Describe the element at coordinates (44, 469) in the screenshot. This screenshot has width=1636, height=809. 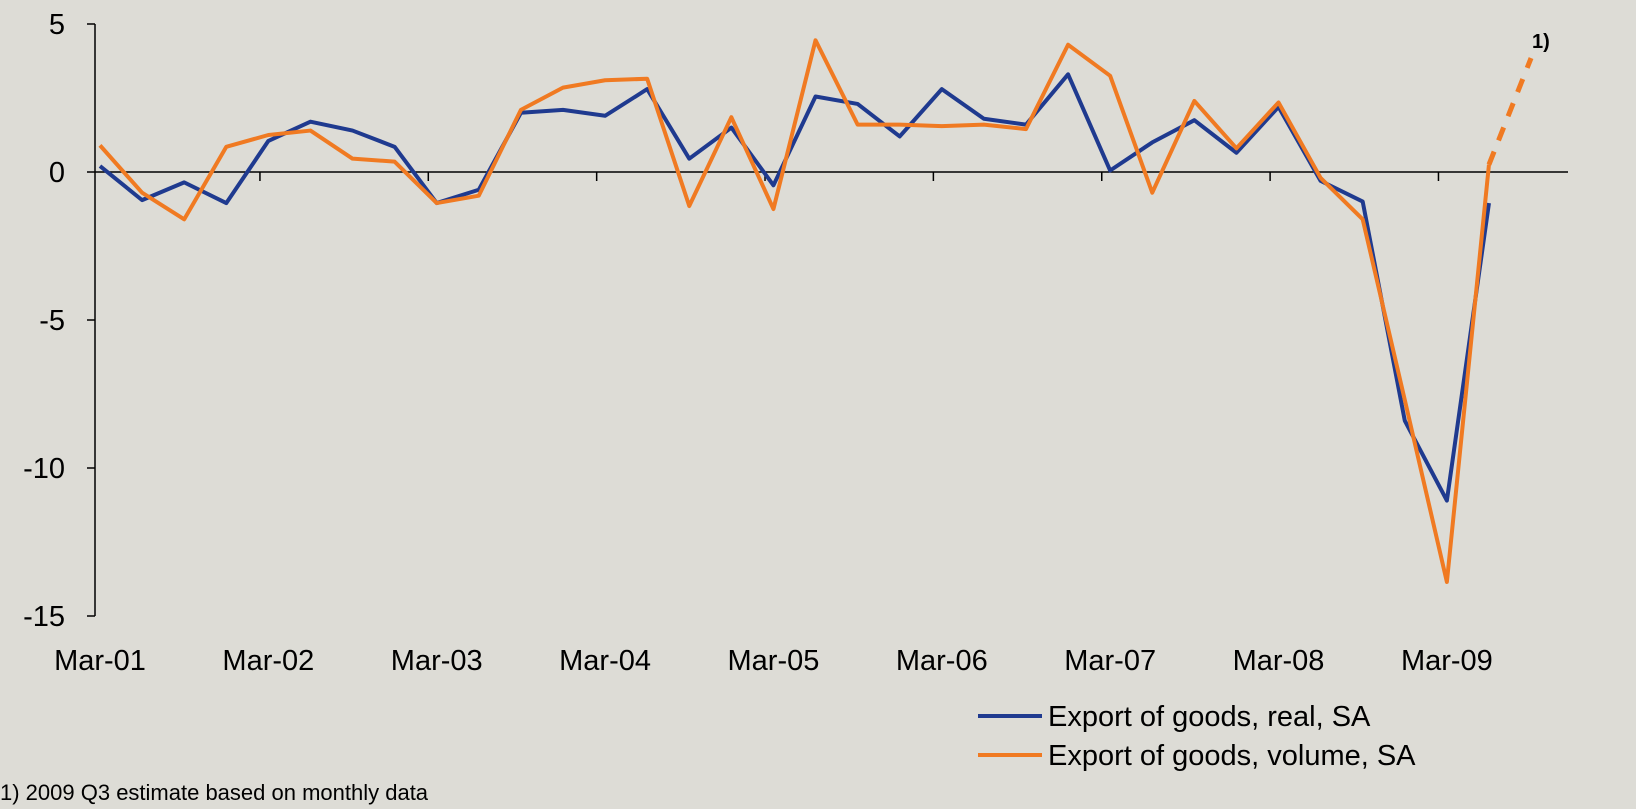
I see `y-tick-label: -10` at that location.